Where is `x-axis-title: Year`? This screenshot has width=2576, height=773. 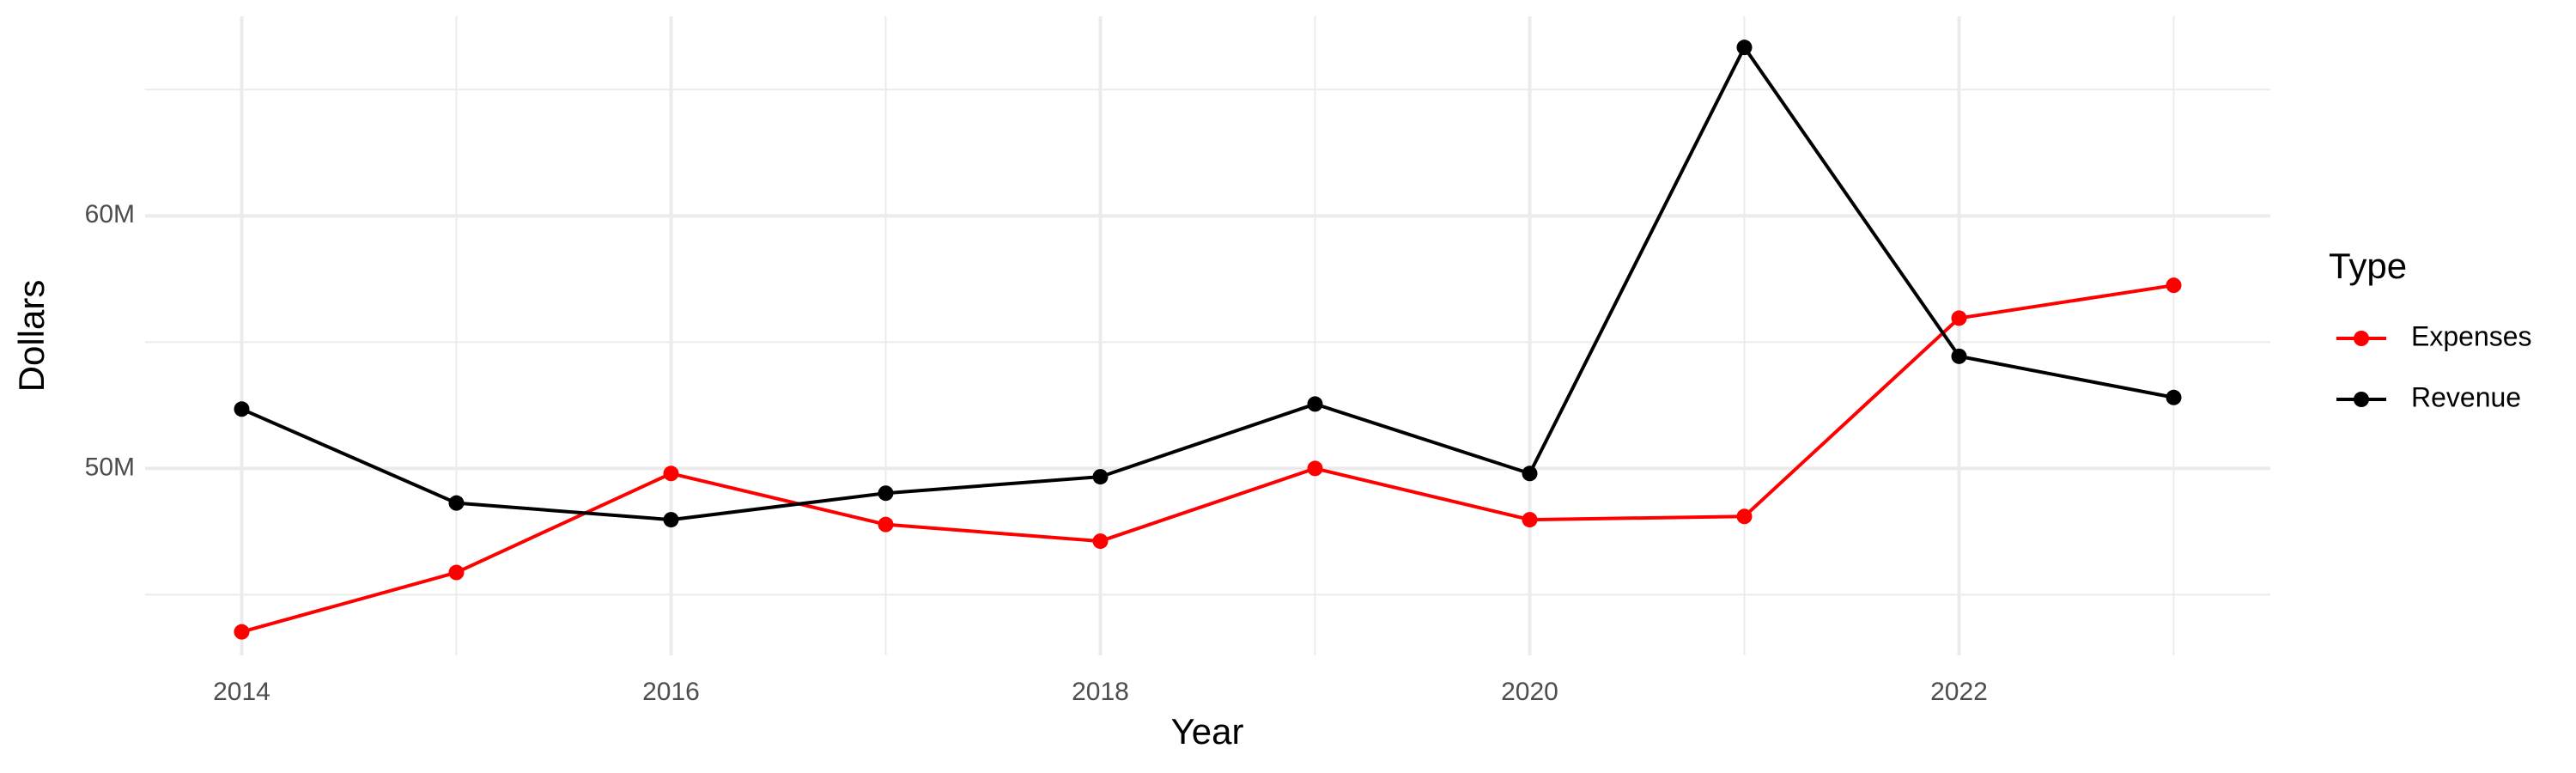
x-axis-title: Year is located at coordinates (1207, 731).